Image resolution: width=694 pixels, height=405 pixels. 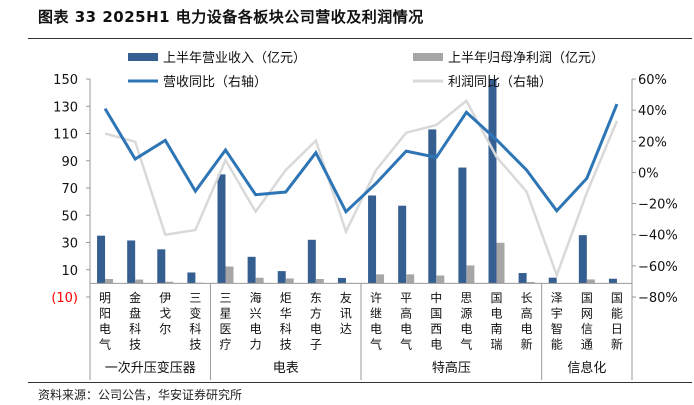 What do you see at coordinates (231, 17) in the screenshot?
I see `chart-title: 图表 33 2025H1 电力设备各板块公司营收及利润情况` at bounding box center [231, 17].